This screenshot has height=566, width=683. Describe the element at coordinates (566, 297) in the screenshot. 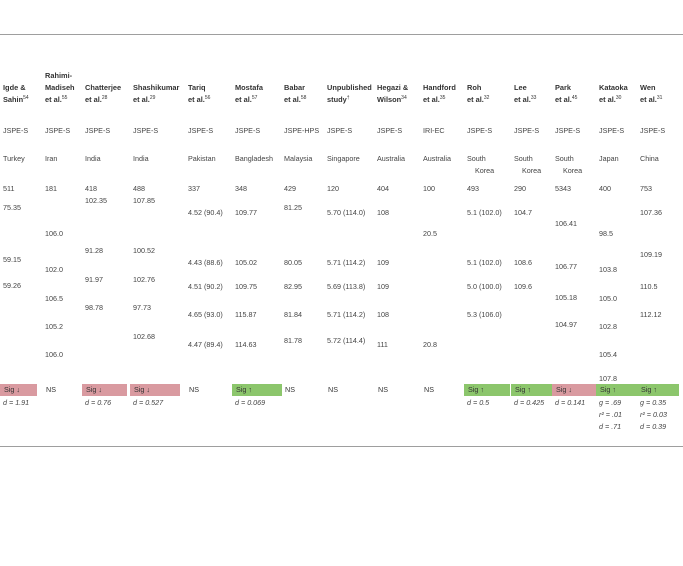

I see `score-value: 105.18` at that location.